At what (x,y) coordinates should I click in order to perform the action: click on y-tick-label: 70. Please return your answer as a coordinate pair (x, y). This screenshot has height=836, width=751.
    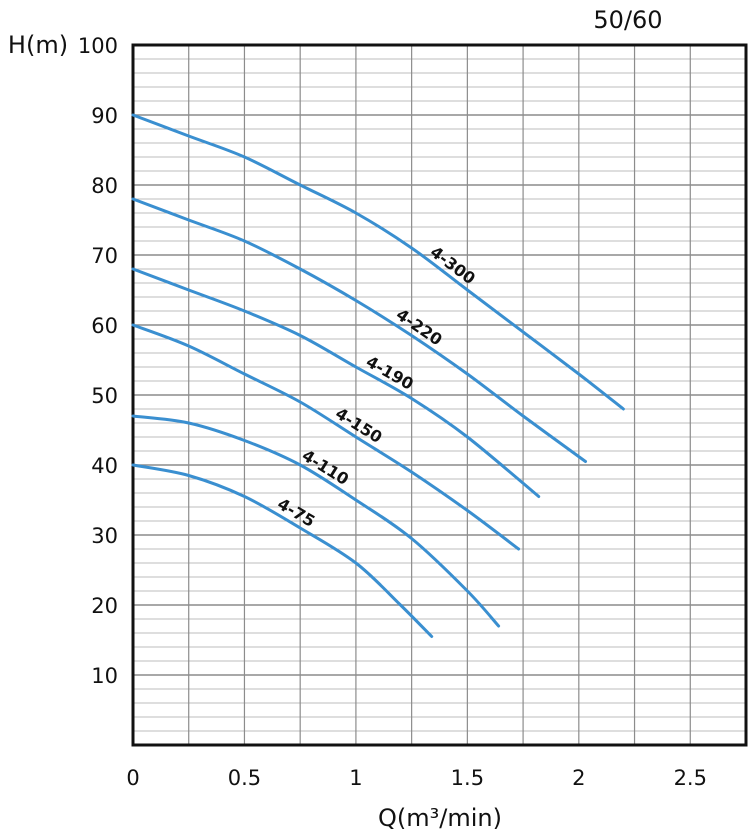
    Looking at the image, I should click on (104, 256).